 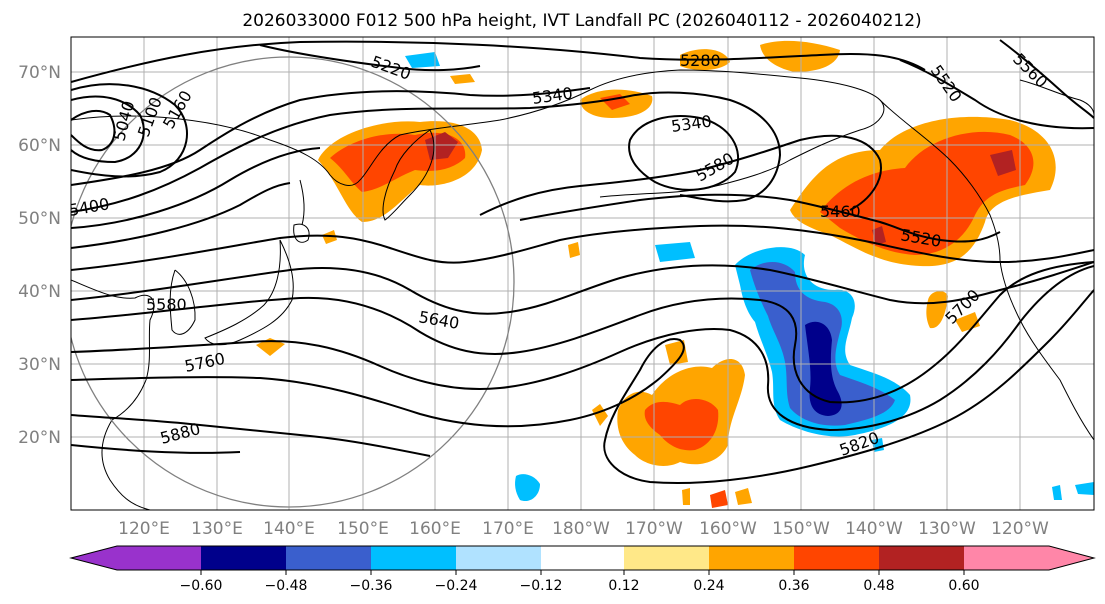 I want to click on colorbar-extend-high, so click(x=1071, y=558).